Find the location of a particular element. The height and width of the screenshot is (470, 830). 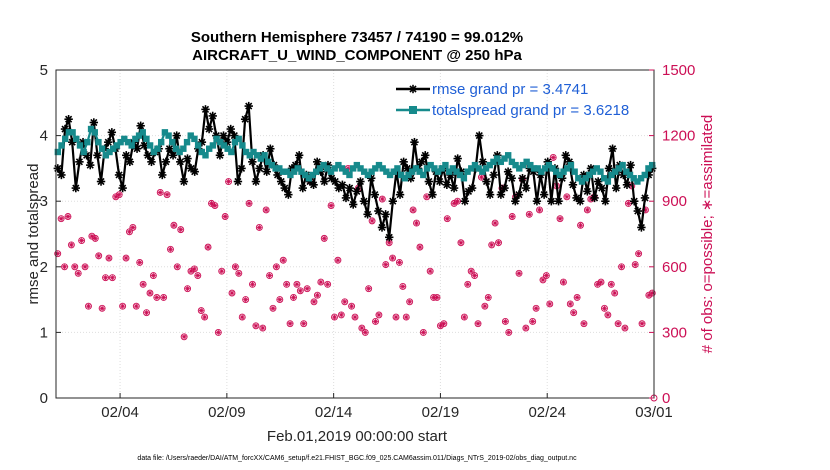

y2-tick-label: 300 is located at coordinates (674, 332).